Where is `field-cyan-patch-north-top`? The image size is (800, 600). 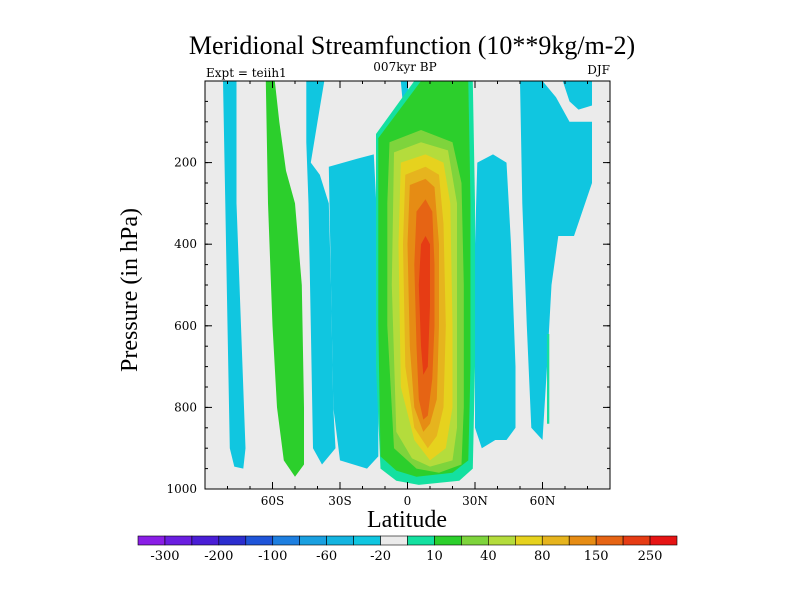 field-cyan-patch-north-top is located at coordinates (577, 95).